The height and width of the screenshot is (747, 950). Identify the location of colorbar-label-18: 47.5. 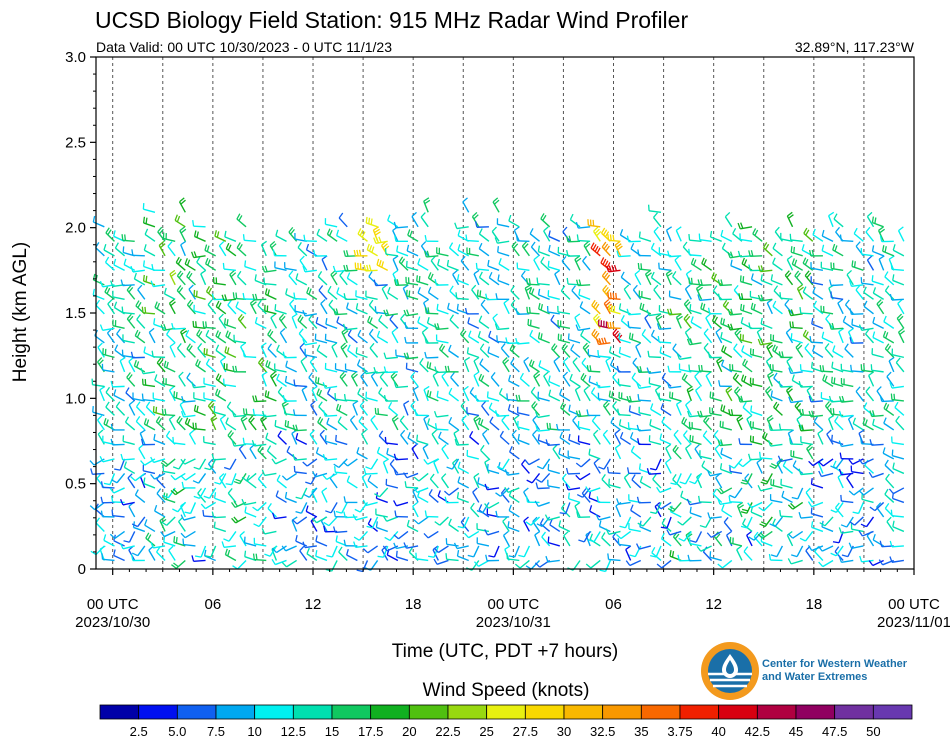
(834, 731).